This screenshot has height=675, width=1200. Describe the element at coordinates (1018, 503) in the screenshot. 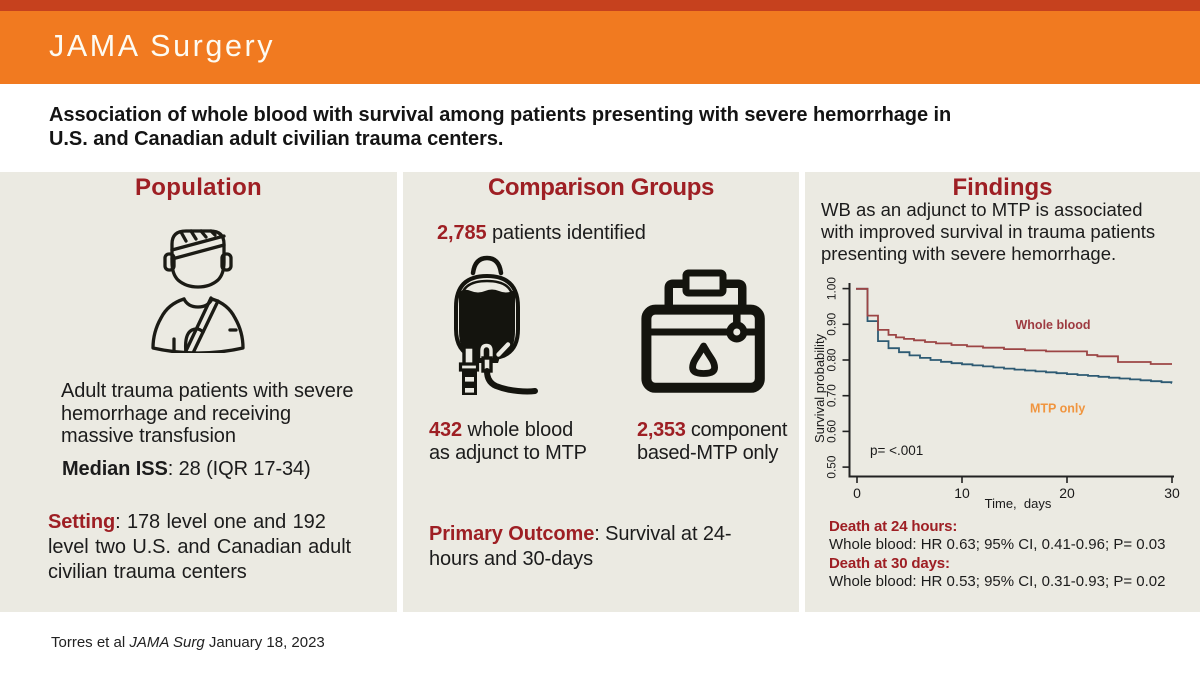

I see `svg-text: Time, days` at that location.